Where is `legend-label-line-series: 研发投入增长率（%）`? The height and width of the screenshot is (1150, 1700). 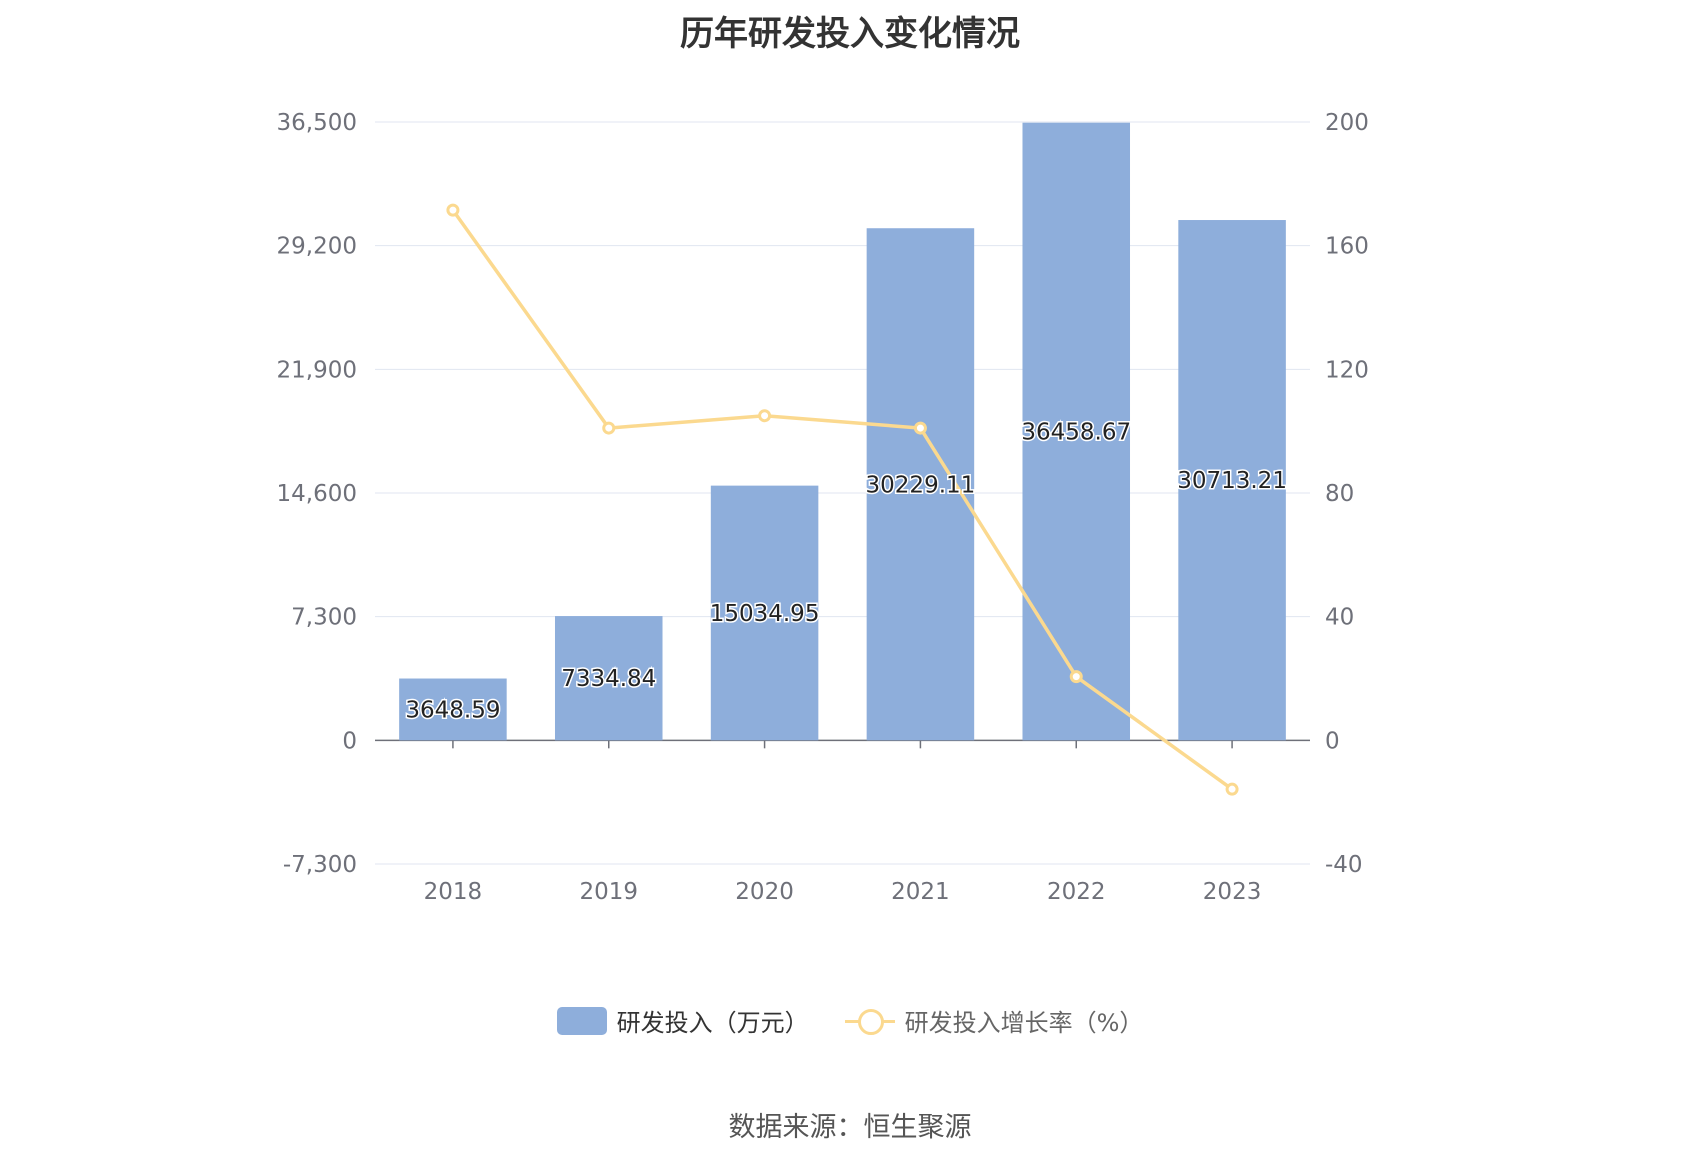 legend-label-line-series: 研发投入增长率（%） is located at coordinates (1024, 1023).